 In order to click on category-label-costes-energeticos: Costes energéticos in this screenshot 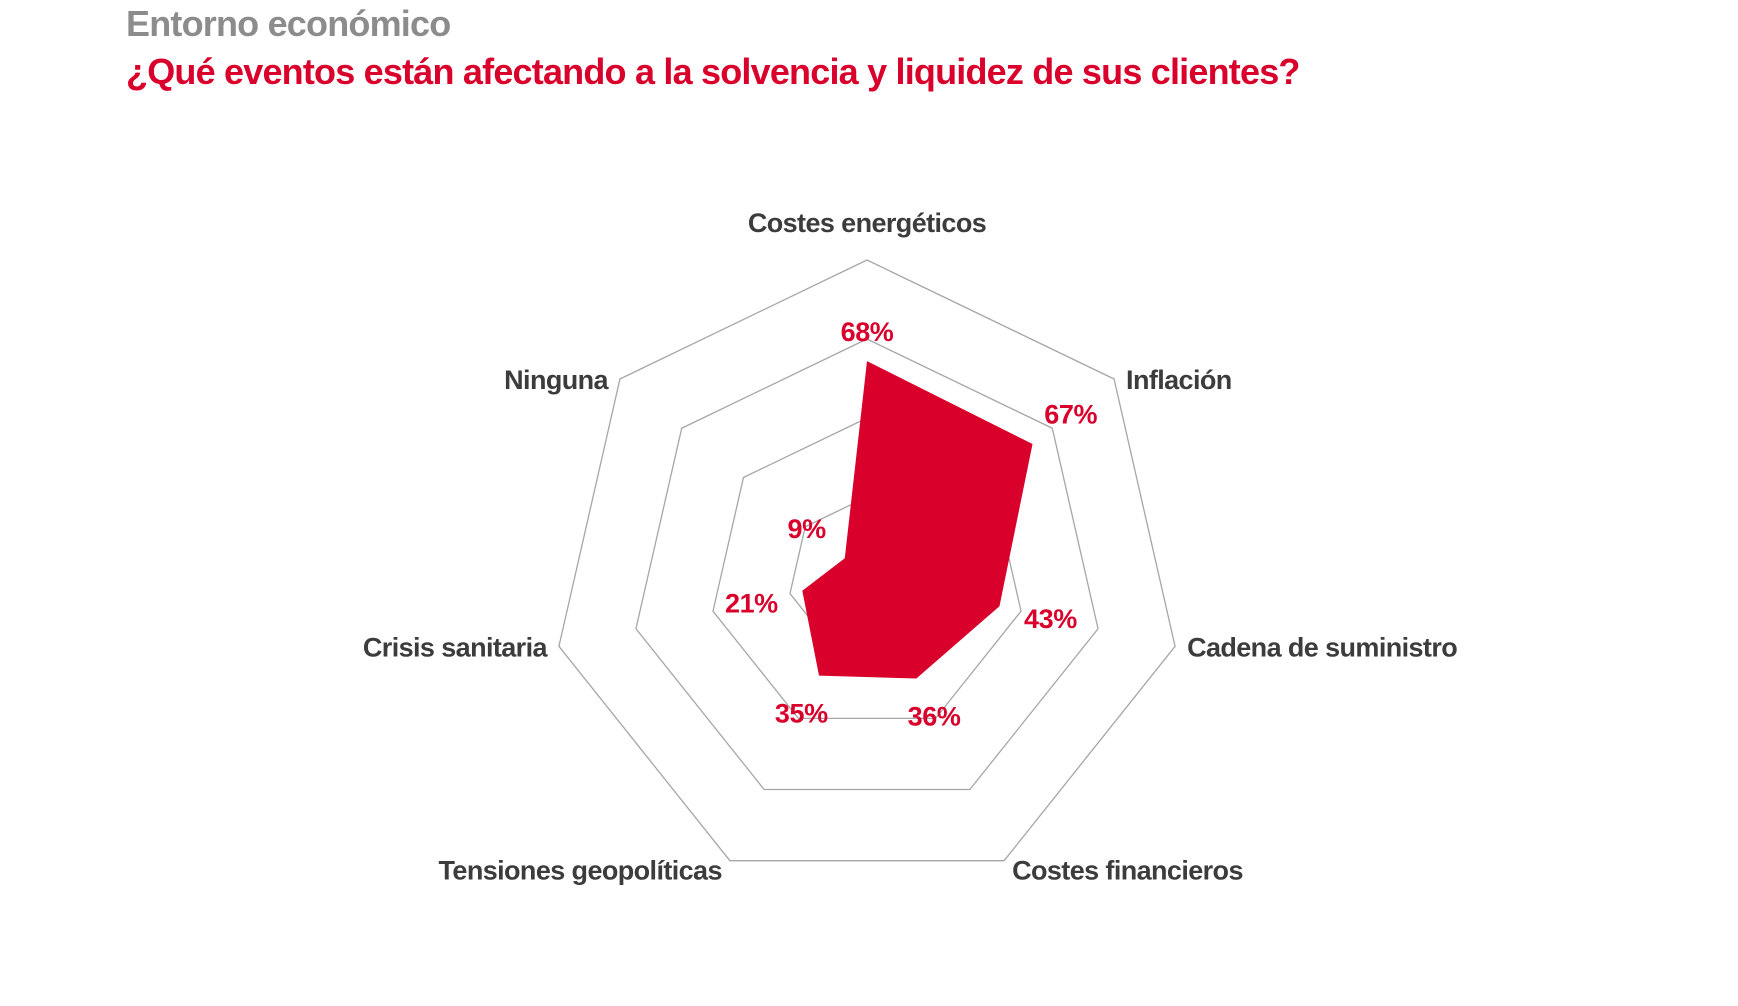, I will do `click(867, 223)`.